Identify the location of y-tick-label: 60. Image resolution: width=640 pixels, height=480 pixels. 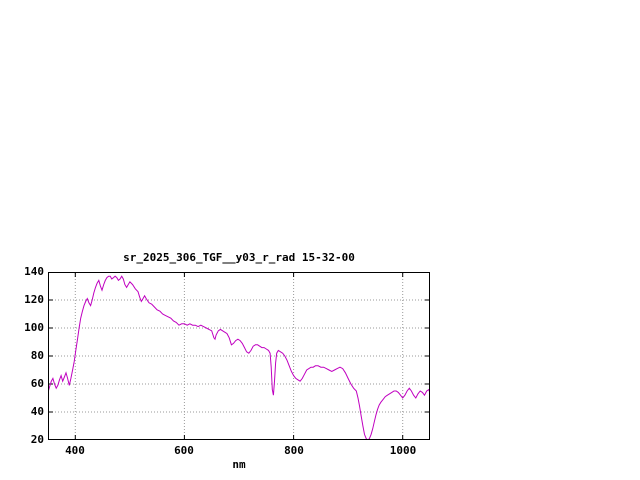
(37, 383).